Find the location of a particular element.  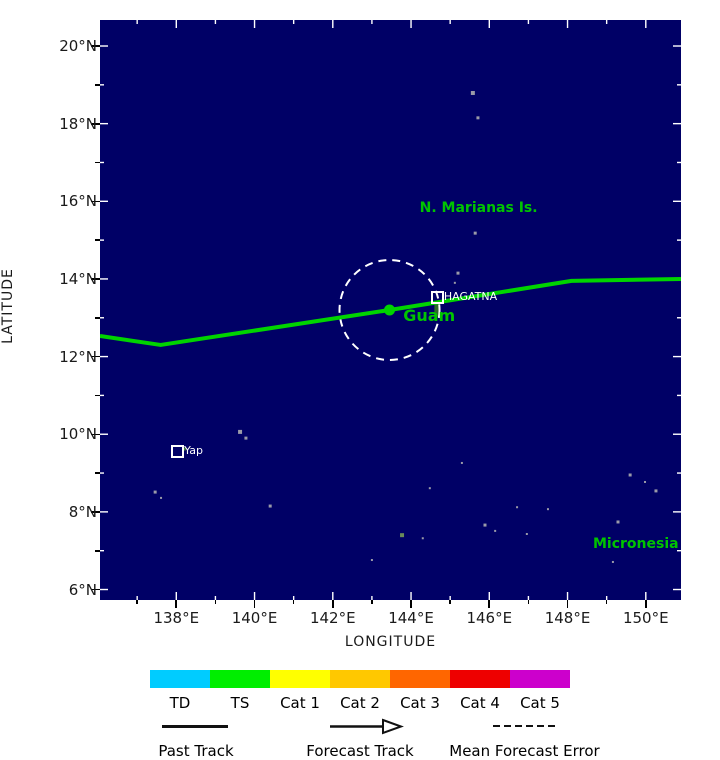

y-axis-tick-label: 12°N is located at coordinates (78, 356).